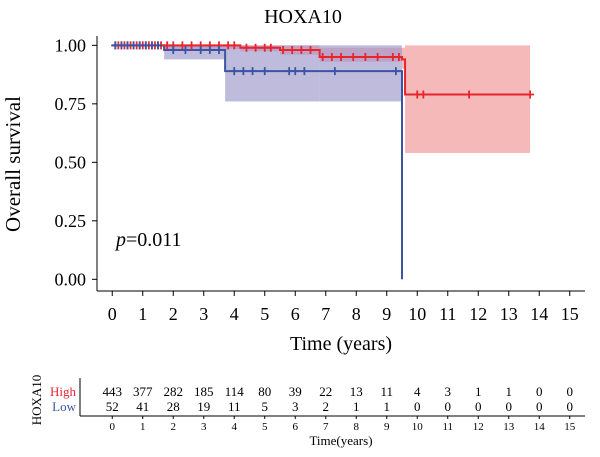 The width and height of the screenshot is (600, 457). Describe the element at coordinates (447, 427) in the screenshot. I see `risk-table-x-tick-label: 11` at that location.